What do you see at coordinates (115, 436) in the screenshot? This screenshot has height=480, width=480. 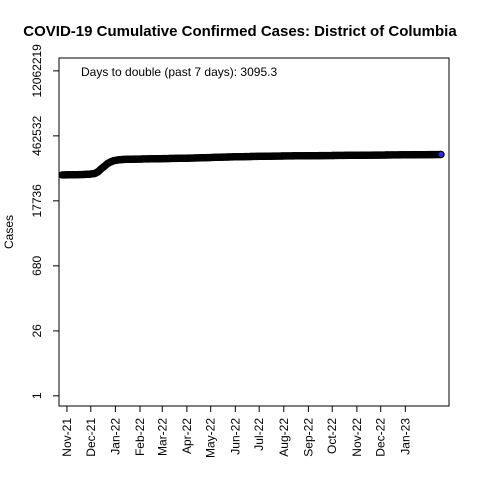 I see `x-tick-label: Jan-22` at bounding box center [115, 436].